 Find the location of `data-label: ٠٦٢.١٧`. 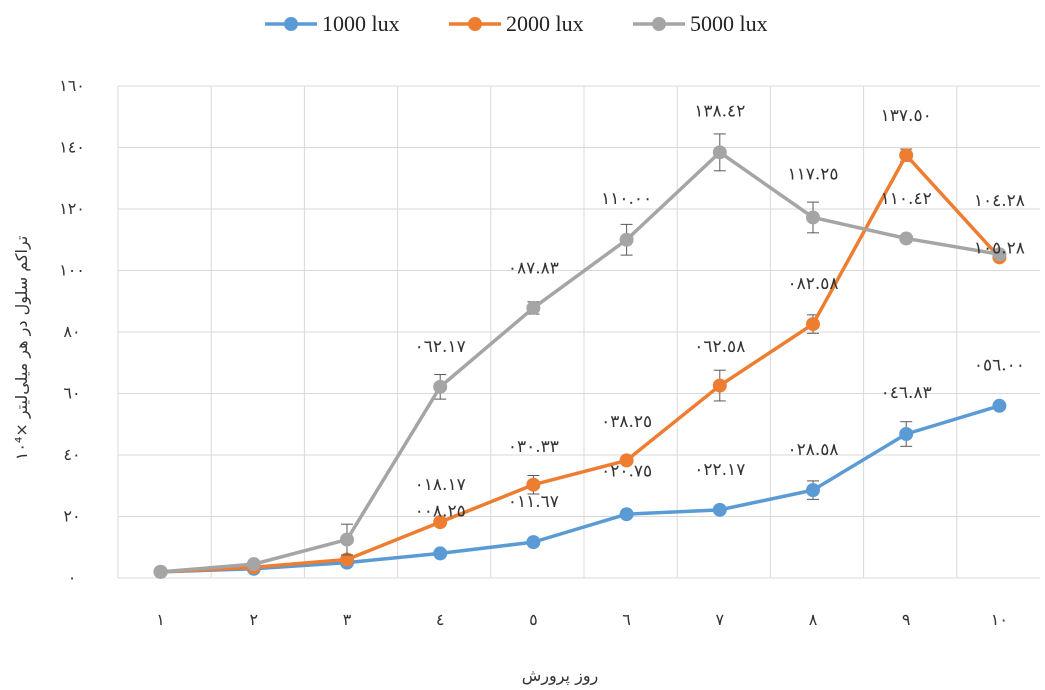

data-label: ٠٦٢.١٧ is located at coordinates (440, 347).